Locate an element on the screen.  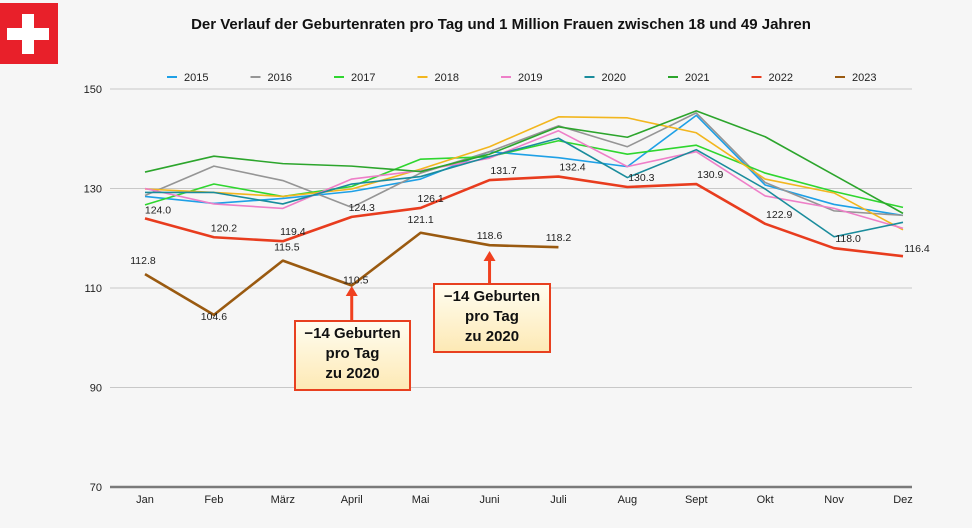
series-line-2017 is located at coordinates (524, 174).